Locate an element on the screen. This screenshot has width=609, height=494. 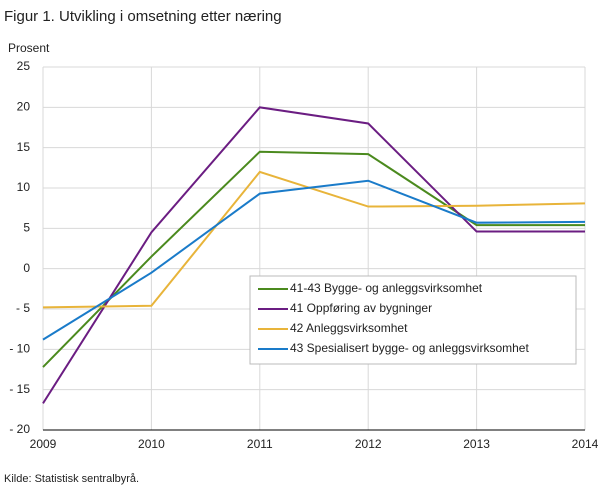
source: Kilde: Statistisk sentralbyrå. is located at coordinates (71, 479).